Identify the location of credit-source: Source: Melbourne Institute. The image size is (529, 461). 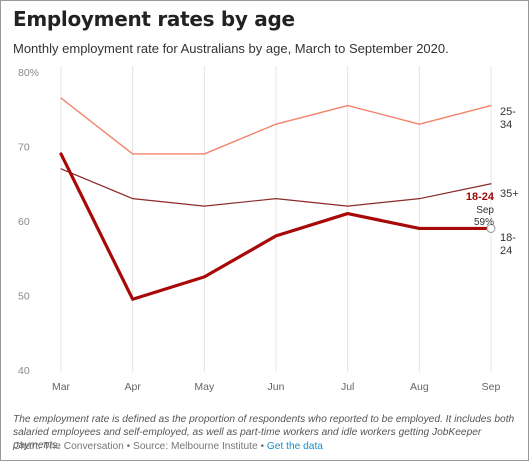
(195, 446).